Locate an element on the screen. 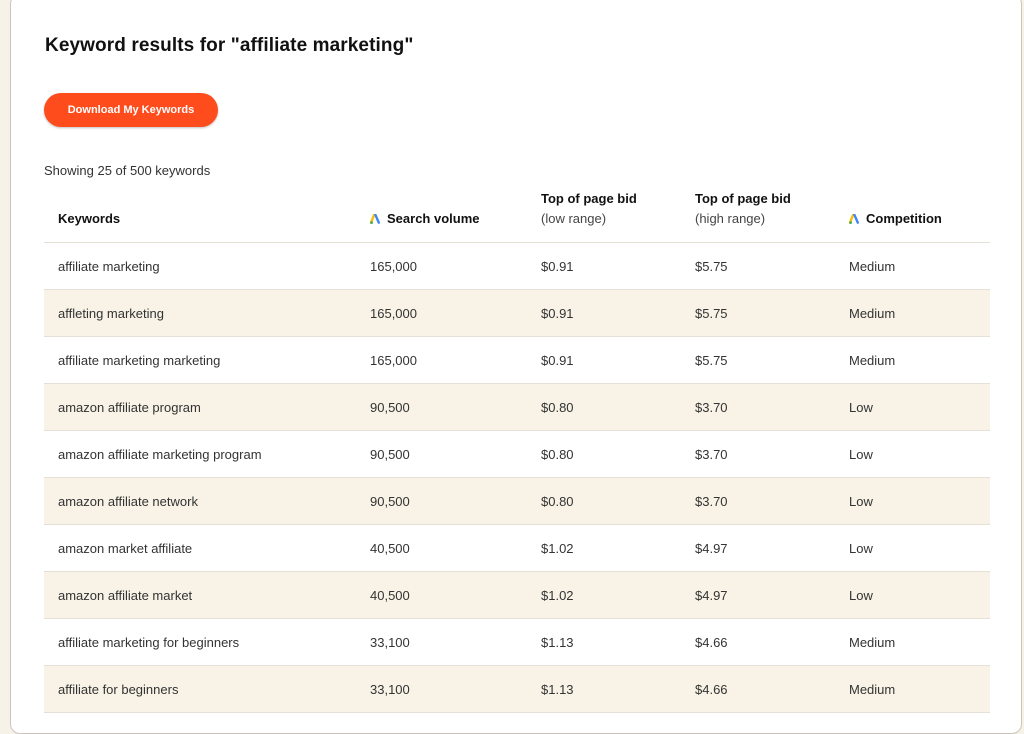 This screenshot has width=1024, height=734. keyword-cell: affiliate marketing marketing is located at coordinates (139, 360).